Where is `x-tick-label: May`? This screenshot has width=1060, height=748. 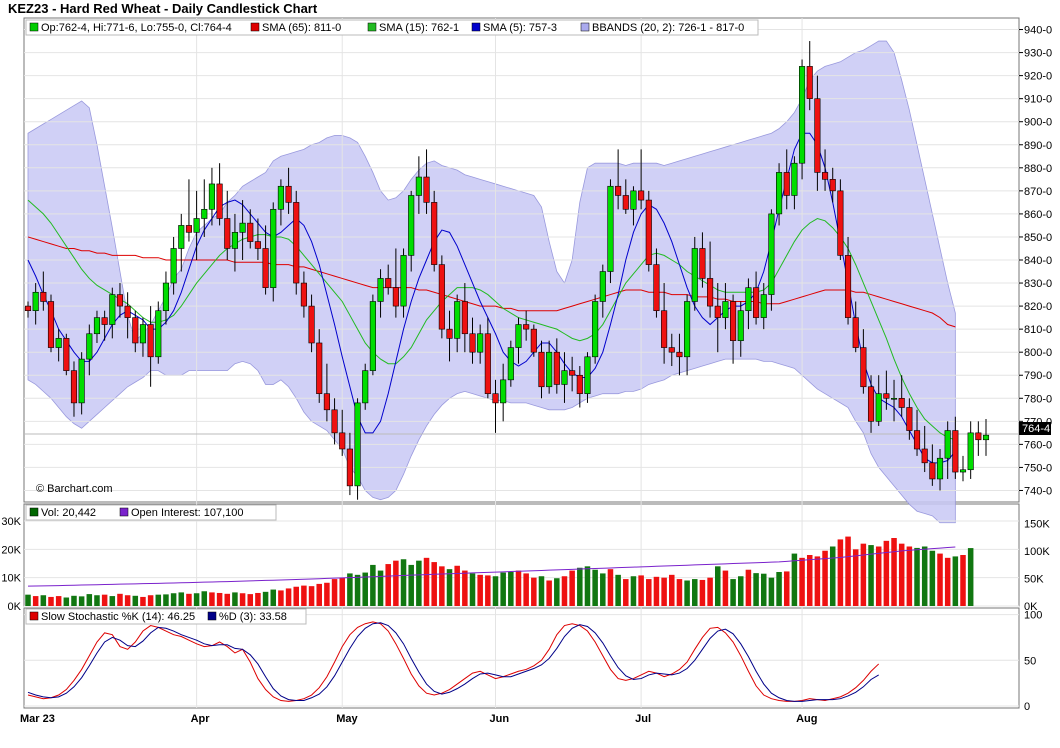 x-tick-label: May is located at coordinates (347, 719).